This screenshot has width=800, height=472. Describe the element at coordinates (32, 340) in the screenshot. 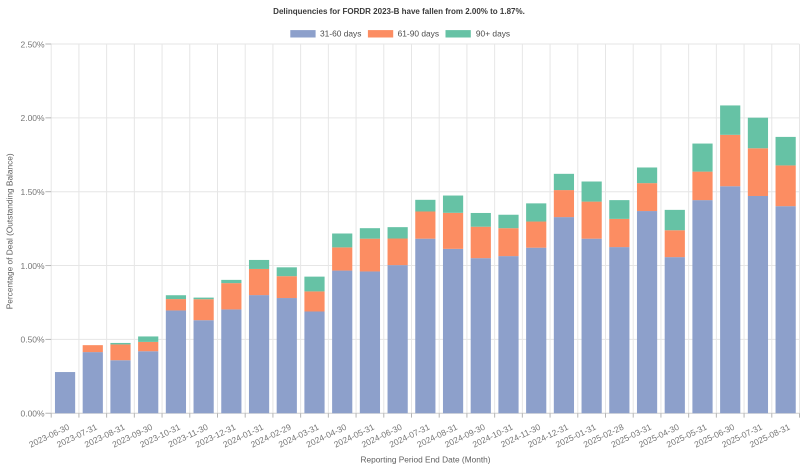

I see `svg-text: 0.50%` at that location.